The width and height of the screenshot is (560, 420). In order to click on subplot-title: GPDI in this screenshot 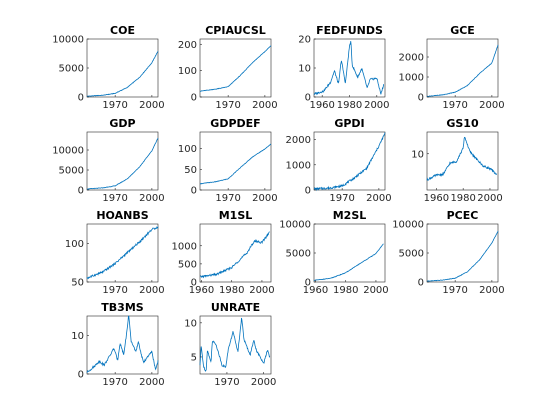, I will do `click(349, 123)`.